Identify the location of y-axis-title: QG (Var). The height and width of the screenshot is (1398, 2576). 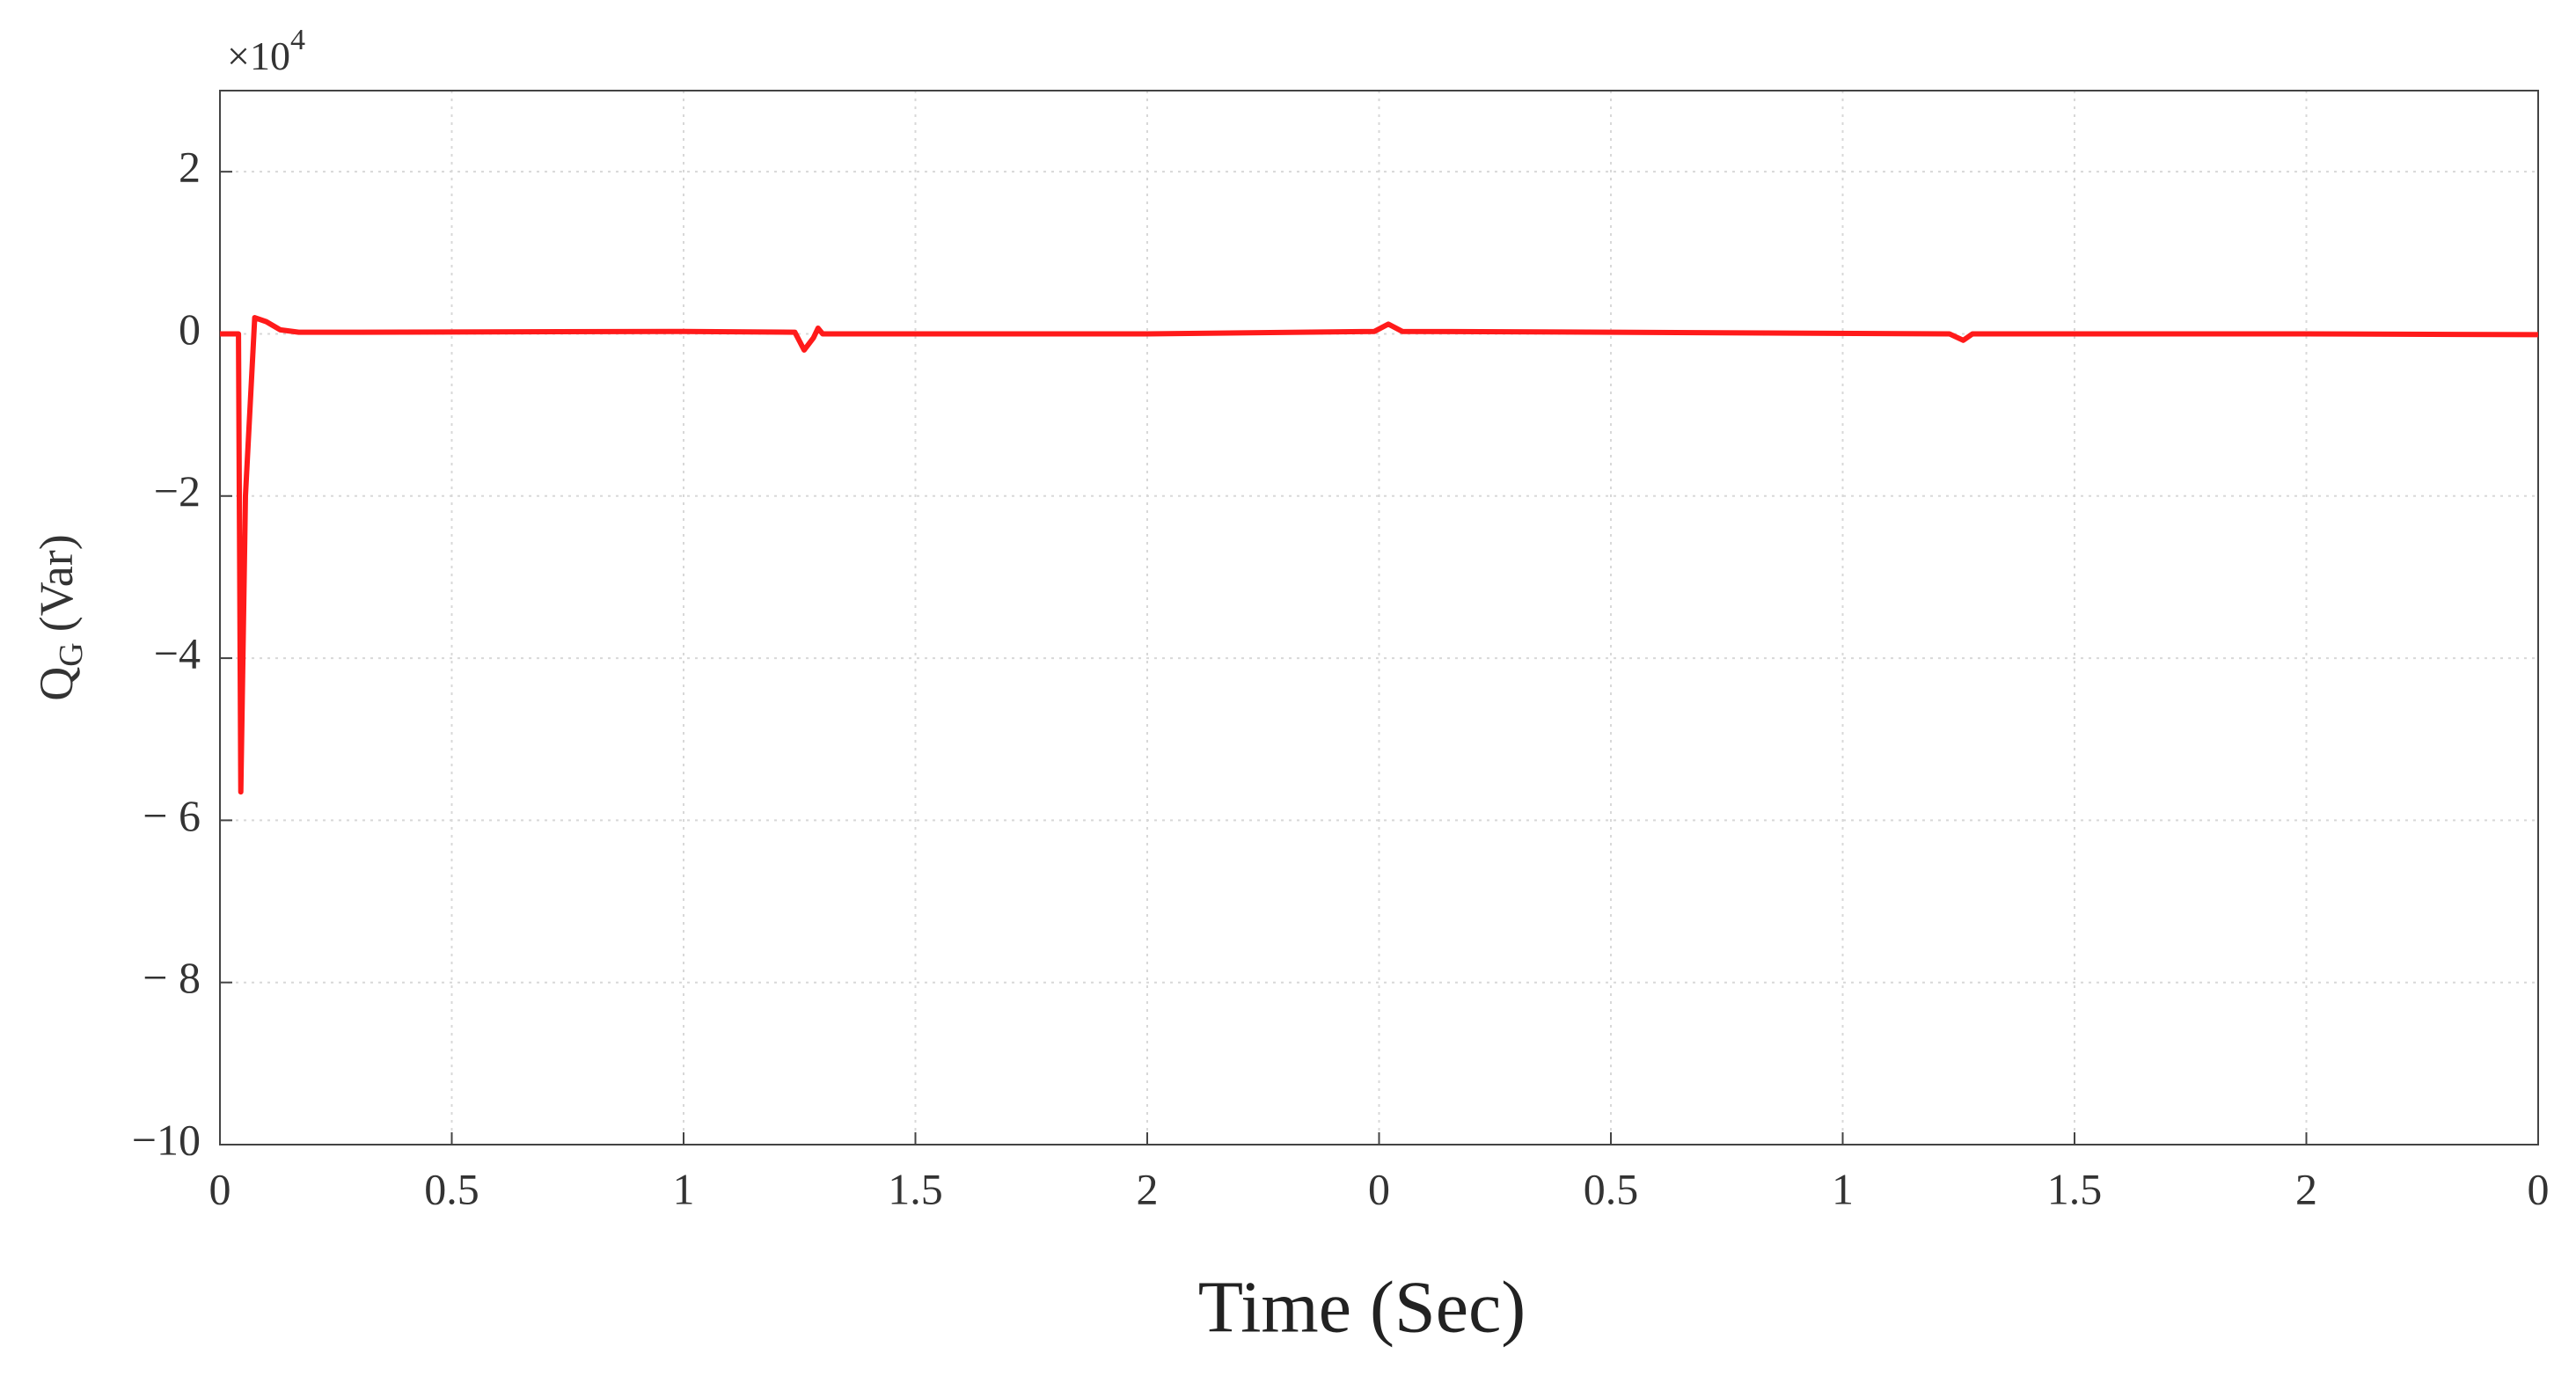
(60, 617).